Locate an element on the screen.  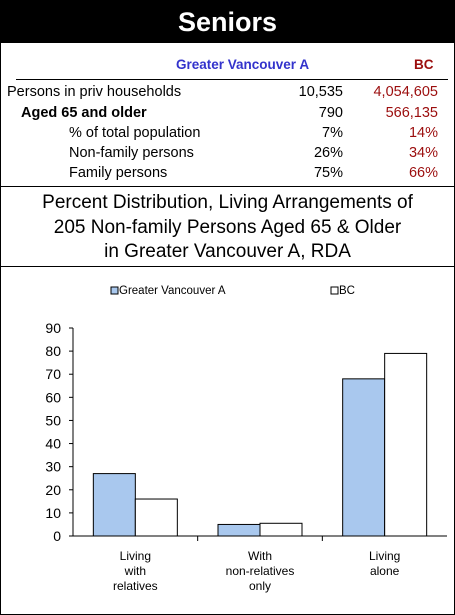
y-tick-label-0: 0 is located at coordinates (57, 536).